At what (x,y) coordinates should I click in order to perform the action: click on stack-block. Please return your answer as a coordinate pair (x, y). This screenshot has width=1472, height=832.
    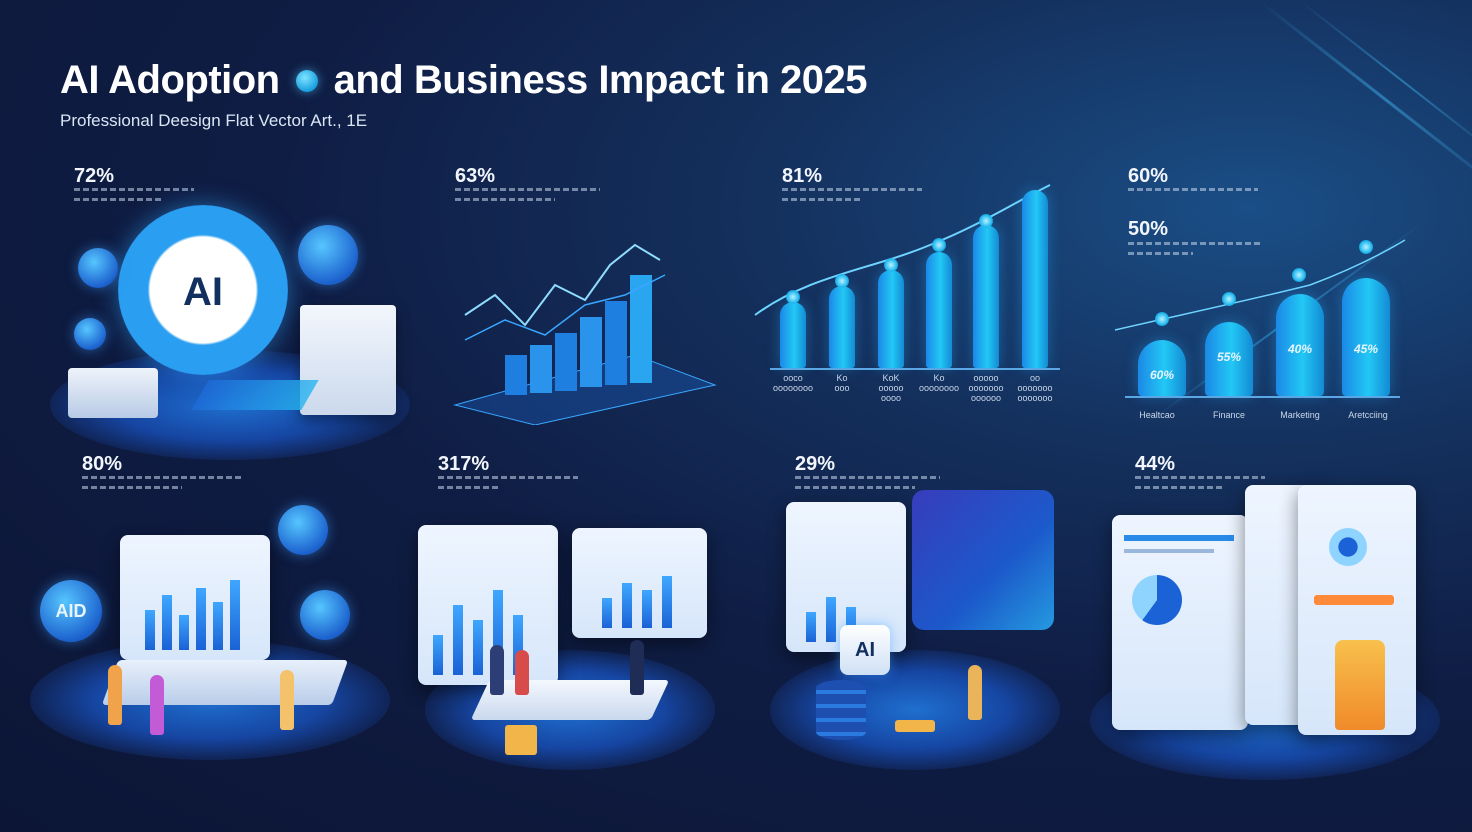
    Looking at the image, I should click on (113, 393).